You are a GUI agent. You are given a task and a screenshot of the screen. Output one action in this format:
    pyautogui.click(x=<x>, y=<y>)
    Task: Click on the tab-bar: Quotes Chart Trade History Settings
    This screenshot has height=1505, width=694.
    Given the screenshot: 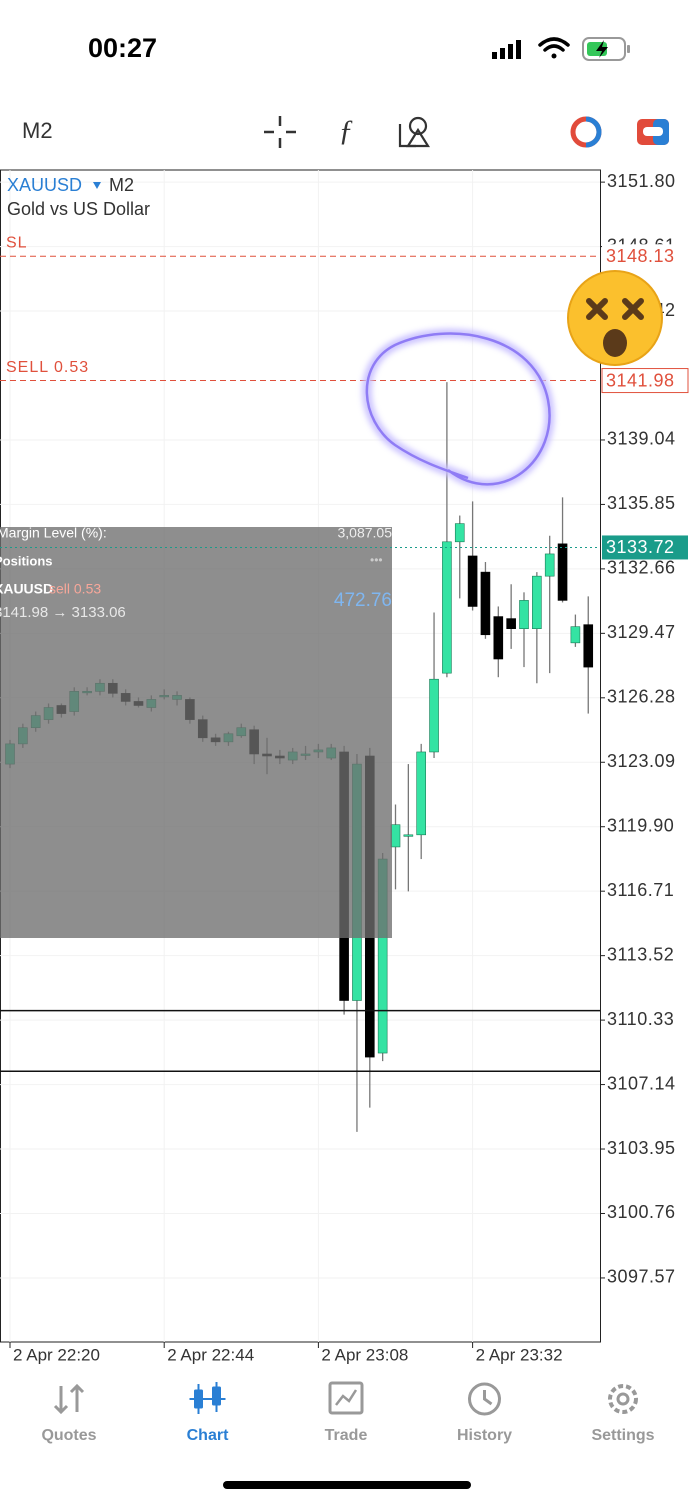 What is the action you would take?
    pyautogui.click(x=348, y=1412)
    